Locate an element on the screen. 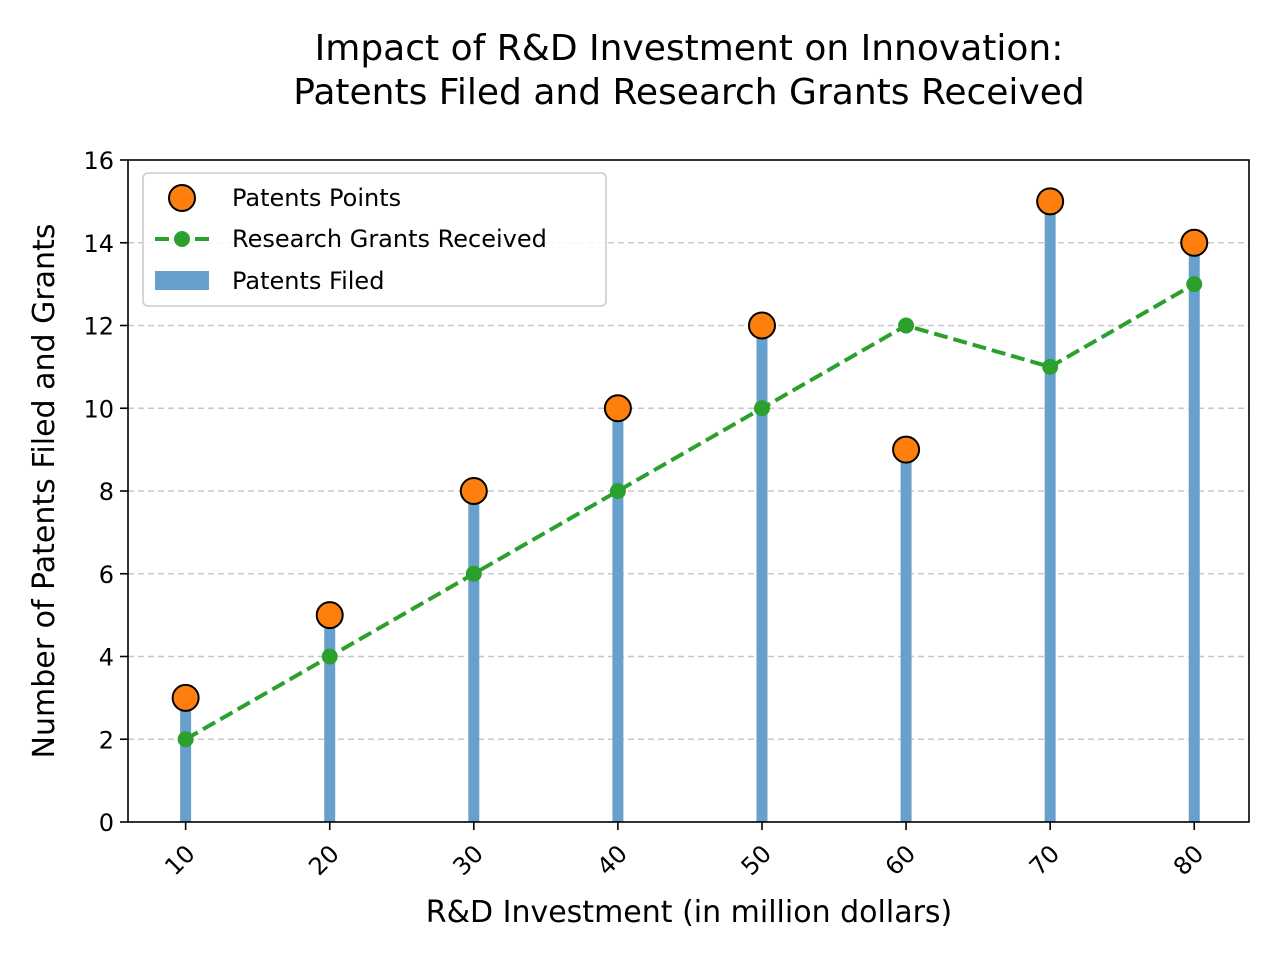 This screenshot has height=960, width=1280. legend-line-marker-icon is located at coordinates (182, 239).